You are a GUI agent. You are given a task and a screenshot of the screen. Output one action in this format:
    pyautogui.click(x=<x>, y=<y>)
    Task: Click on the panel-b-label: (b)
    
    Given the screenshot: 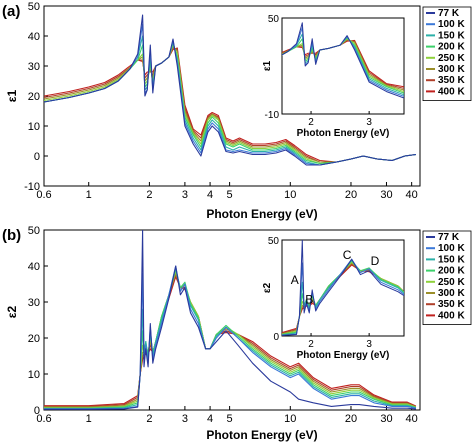 What is the action you would take?
    pyautogui.click(x=11, y=235)
    